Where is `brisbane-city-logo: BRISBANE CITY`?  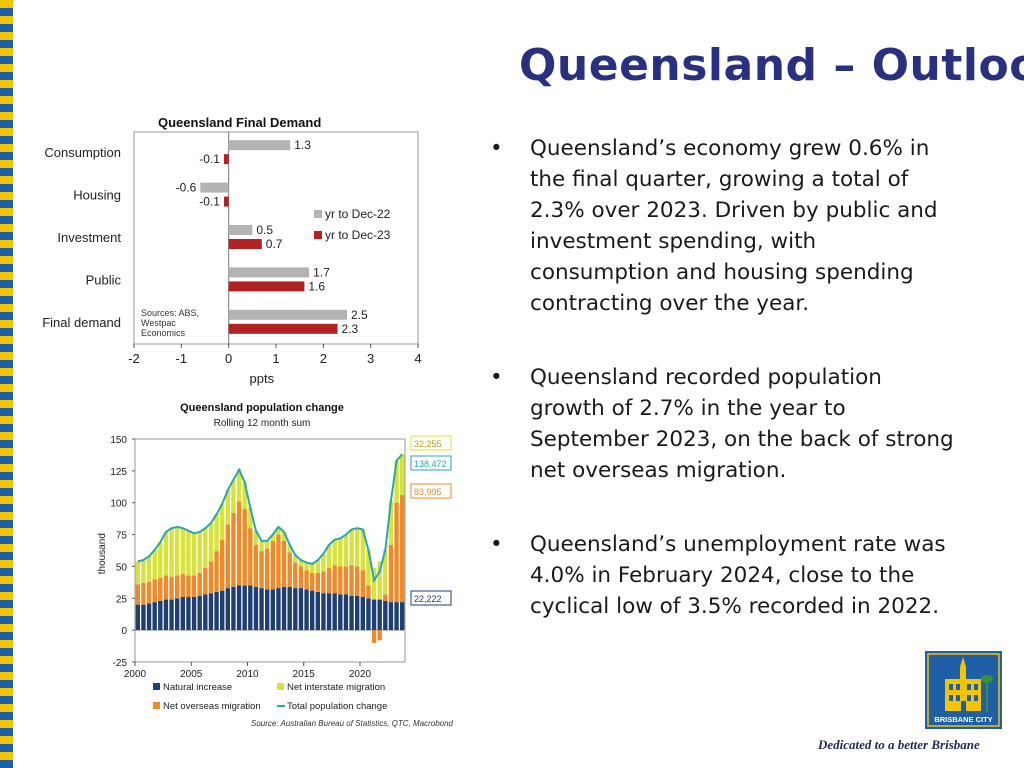
brisbane-city-logo: BRISBANE CITY is located at coordinates (963, 690).